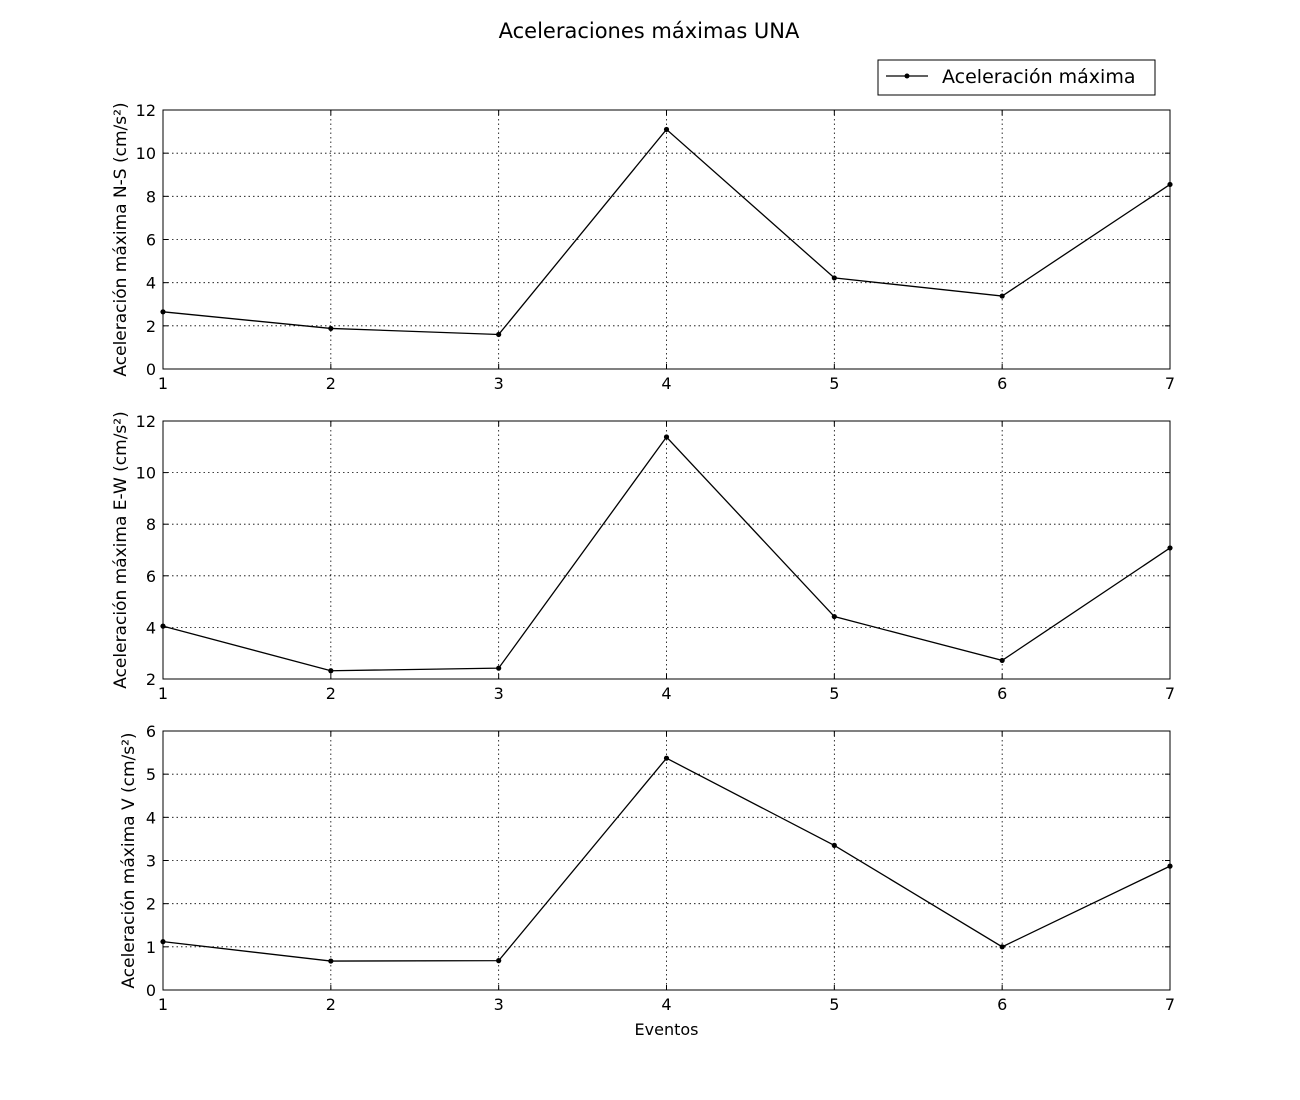 The image size is (1300, 1100). Describe the element at coordinates (151, 774) in the screenshot. I see `y-tick-label: 5` at that location.